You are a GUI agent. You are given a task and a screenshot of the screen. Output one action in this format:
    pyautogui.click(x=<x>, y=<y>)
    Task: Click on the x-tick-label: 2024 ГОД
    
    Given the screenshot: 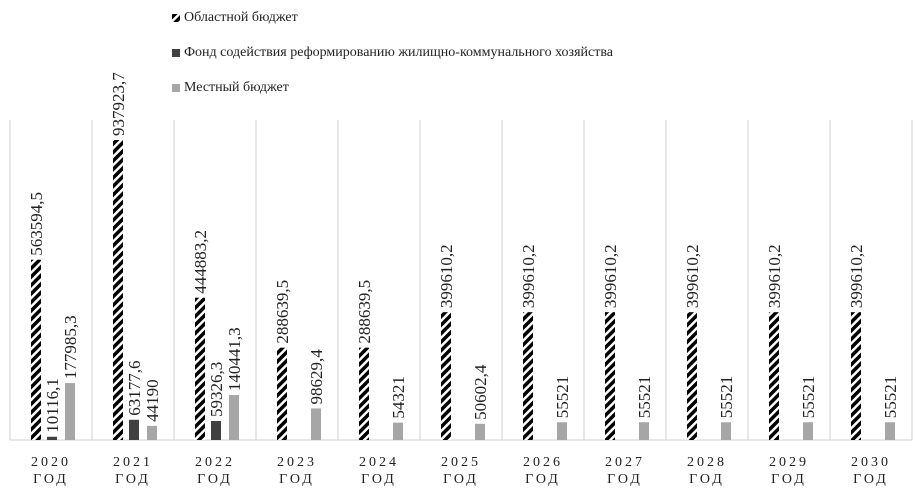 What is the action you would take?
    pyautogui.click(x=379, y=471)
    